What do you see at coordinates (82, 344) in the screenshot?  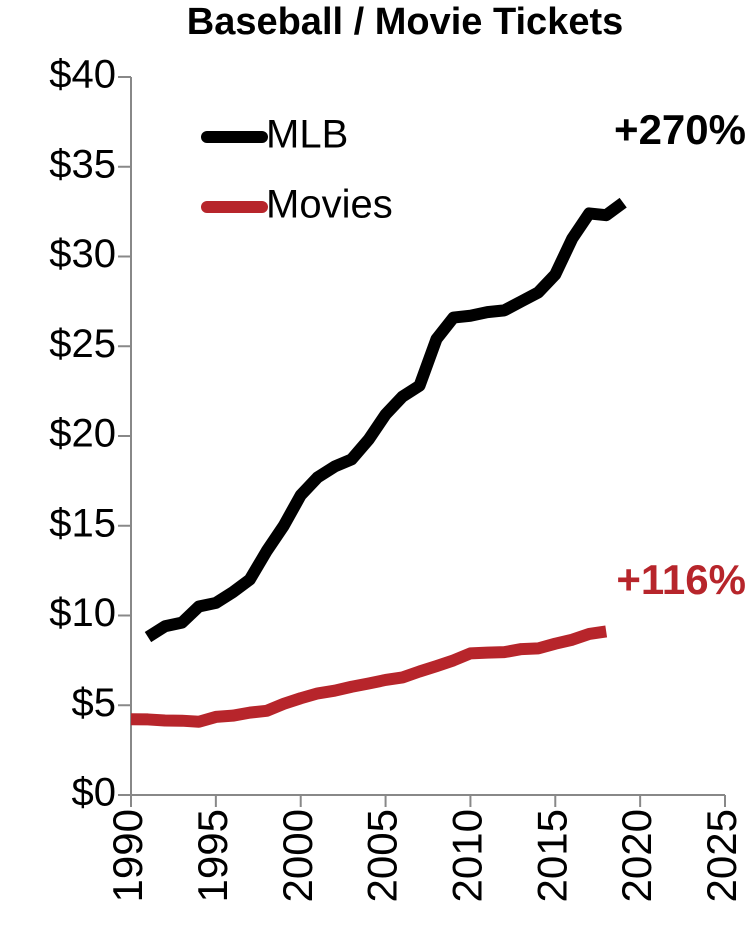 I see `y-tick-label: $25` at bounding box center [82, 344].